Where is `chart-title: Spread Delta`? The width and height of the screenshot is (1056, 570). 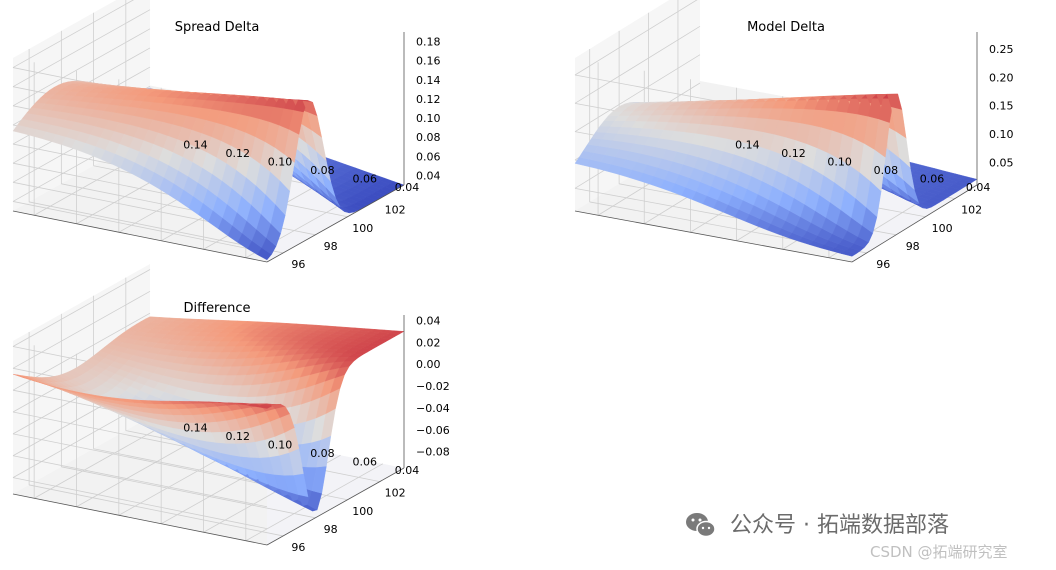 chart-title: Spread Delta is located at coordinates (217, 27).